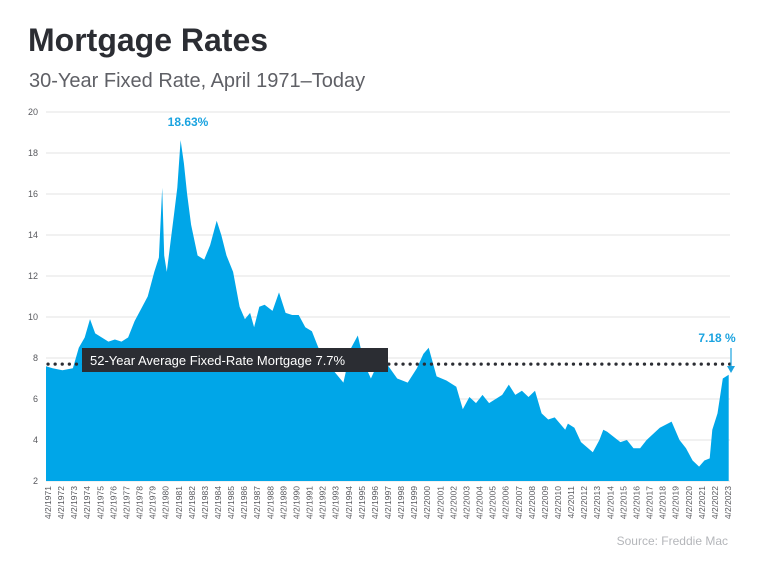 This screenshot has height=565, width=778. What do you see at coordinates (362, 502) in the screenshot?
I see `x-tick-label: 4/2/1995` at bounding box center [362, 502].